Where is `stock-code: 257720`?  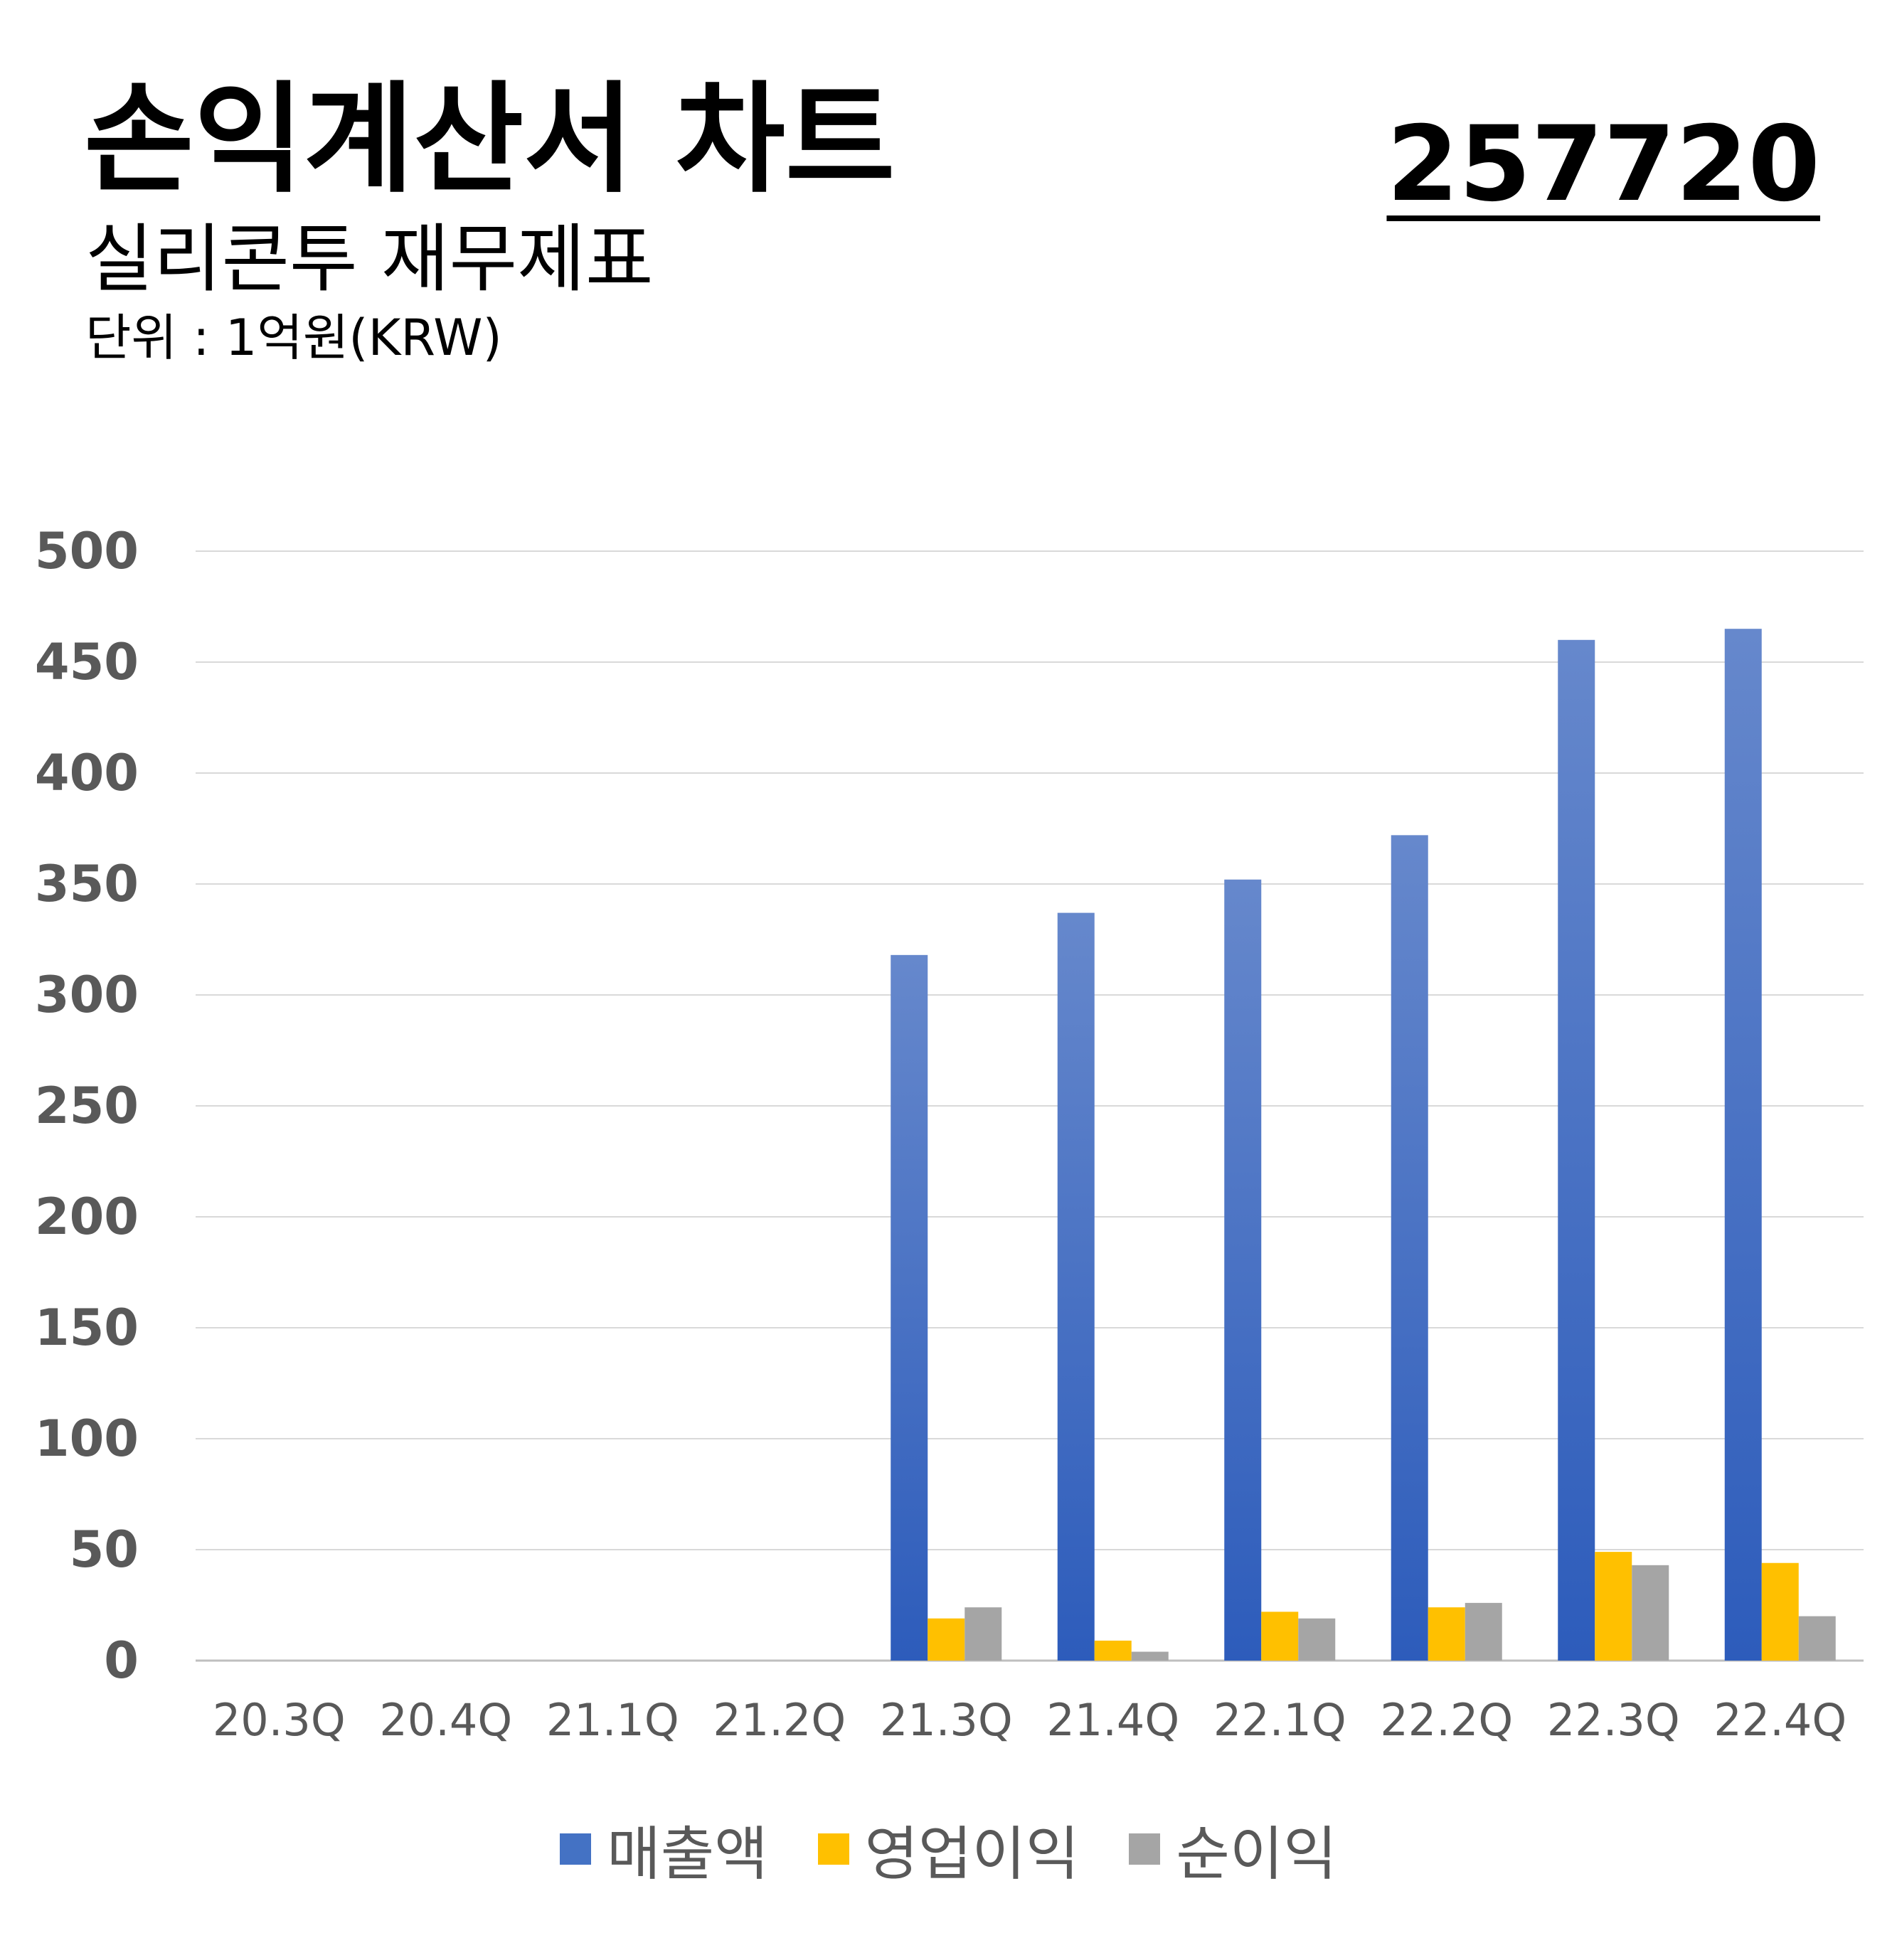
stock-code: 257720 is located at coordinates (1603, 164).